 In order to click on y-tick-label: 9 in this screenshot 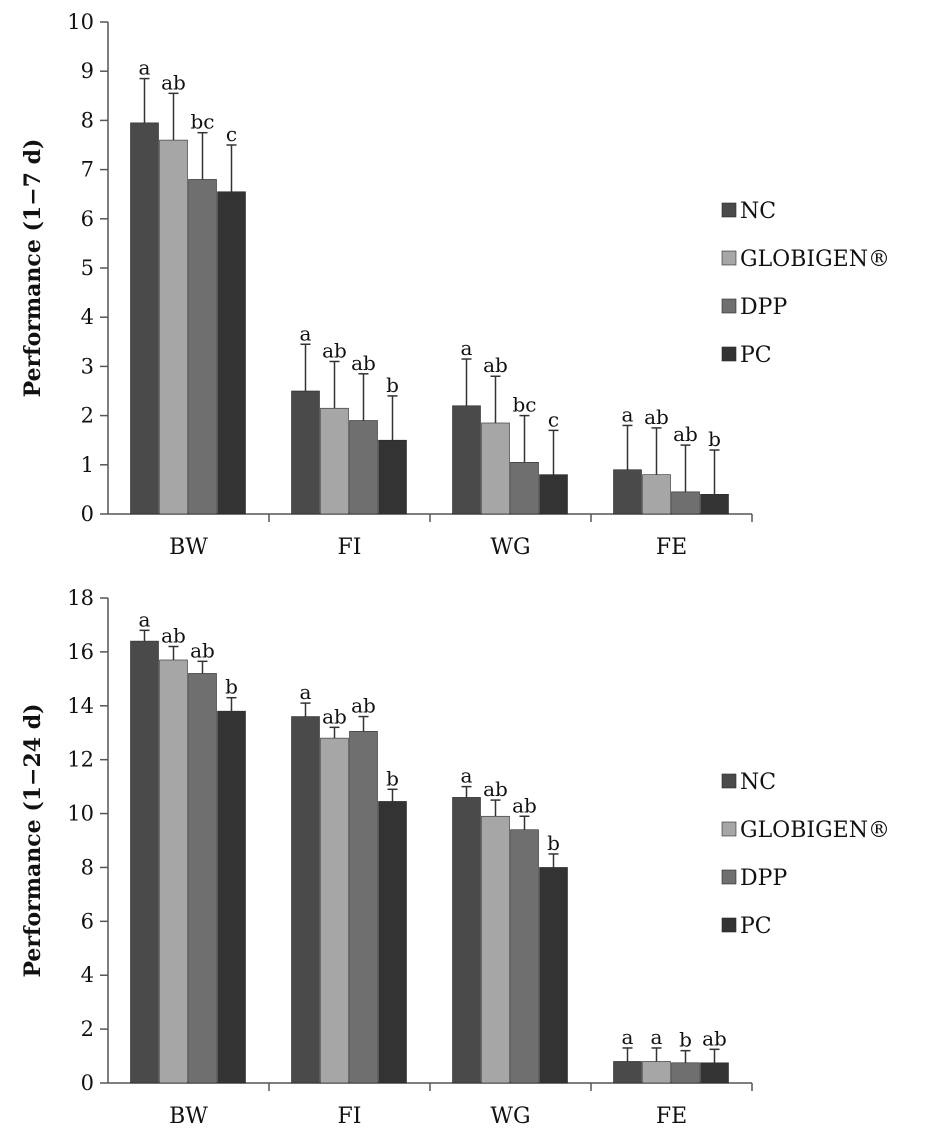, I will do `click(87, 71)`.